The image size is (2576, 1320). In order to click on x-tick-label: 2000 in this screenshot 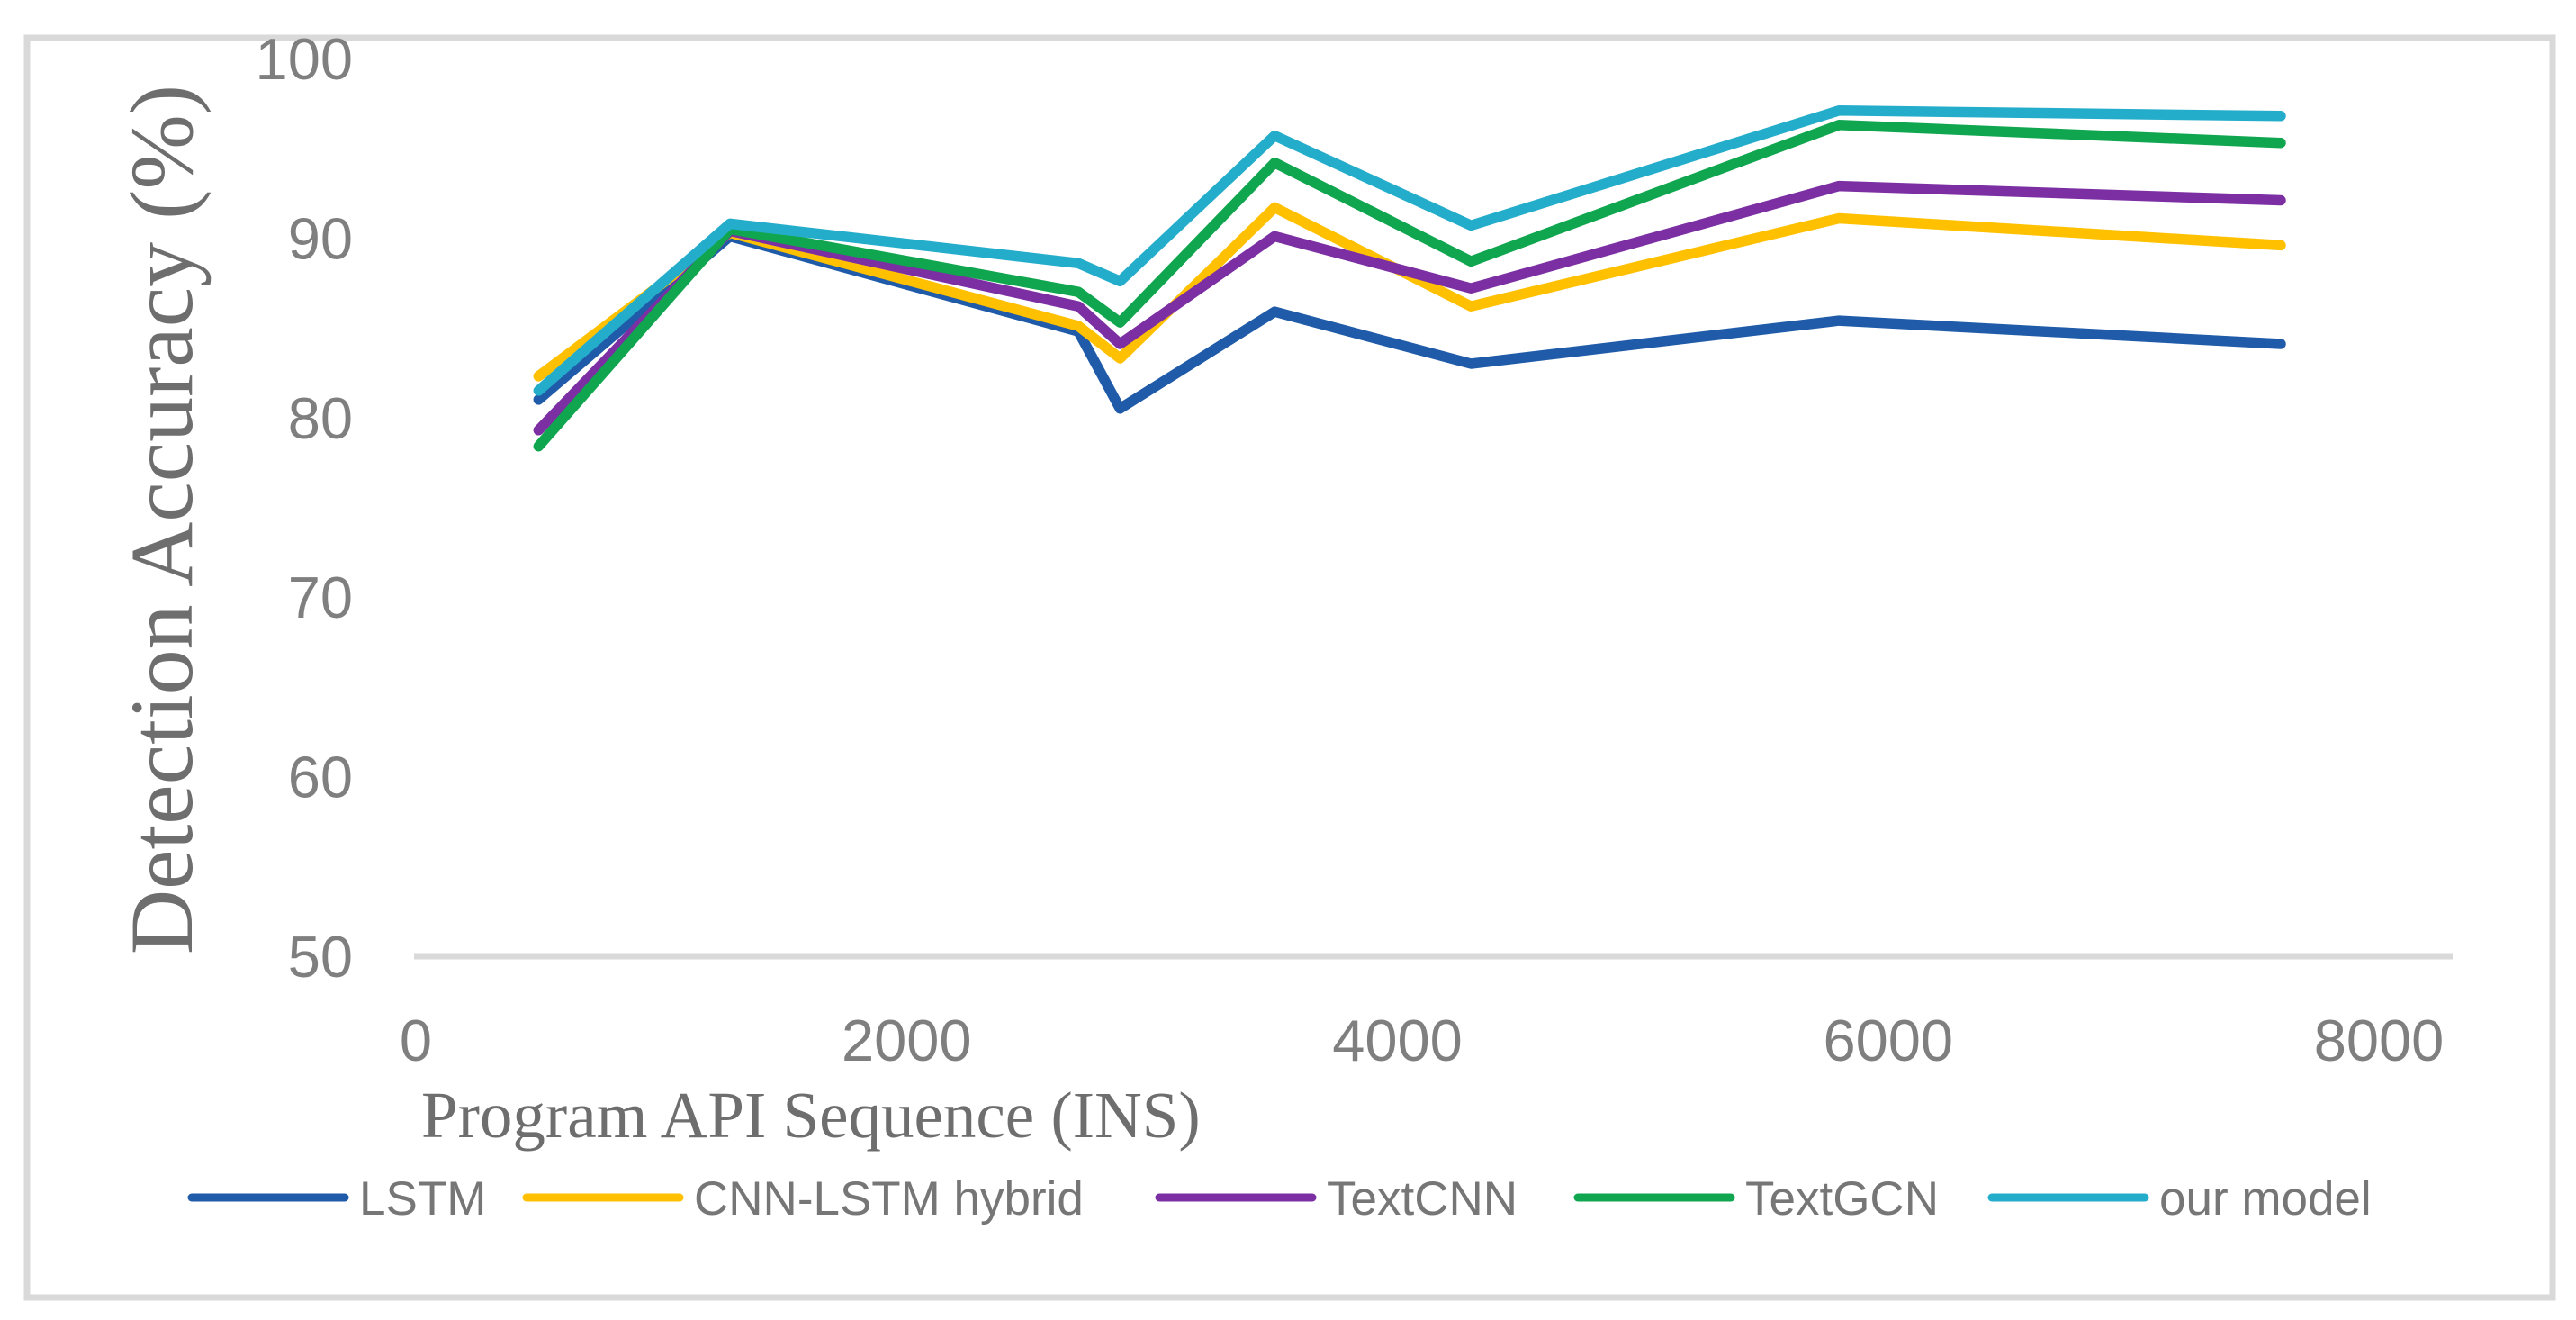, I will do `click(907, 1040)`.